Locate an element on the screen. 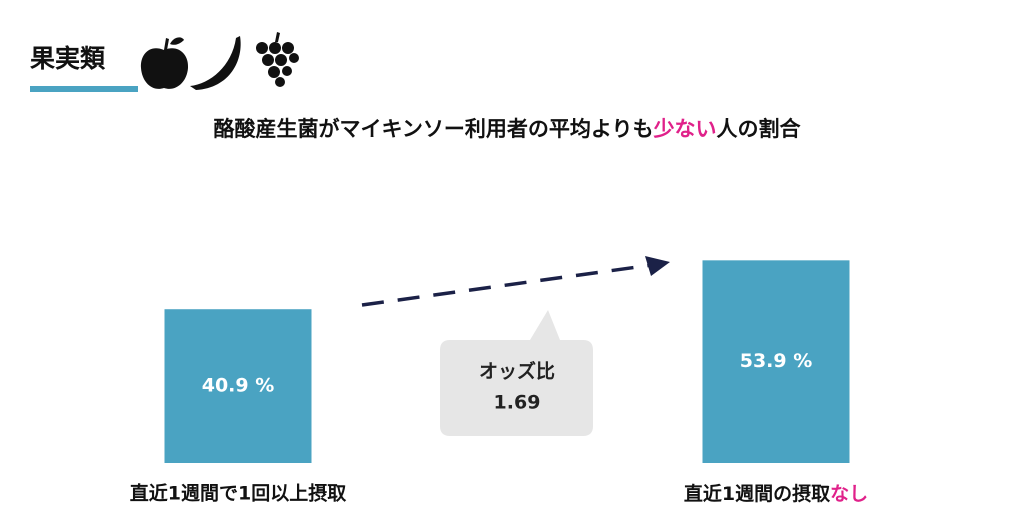 The height and width of the screenshot is (526, 1015). x-tick-label: 直近1週間で1回以上摂取 is located at coordinates (238, 493).